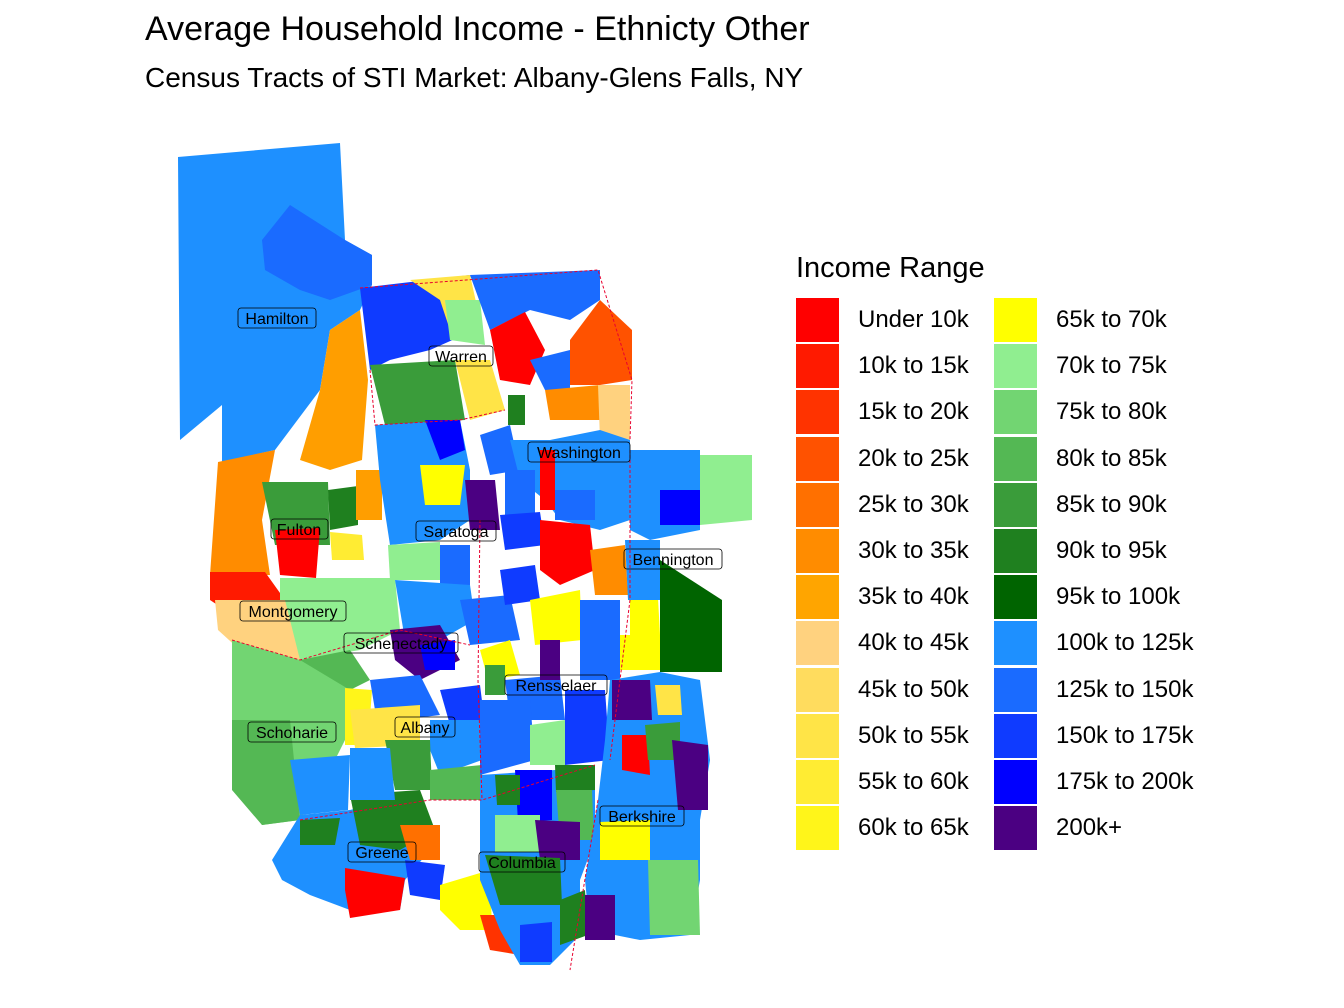  Describe the element at coordinates (1089, 828) in the screenshot. I see `legend-label: 200k+` at that location.